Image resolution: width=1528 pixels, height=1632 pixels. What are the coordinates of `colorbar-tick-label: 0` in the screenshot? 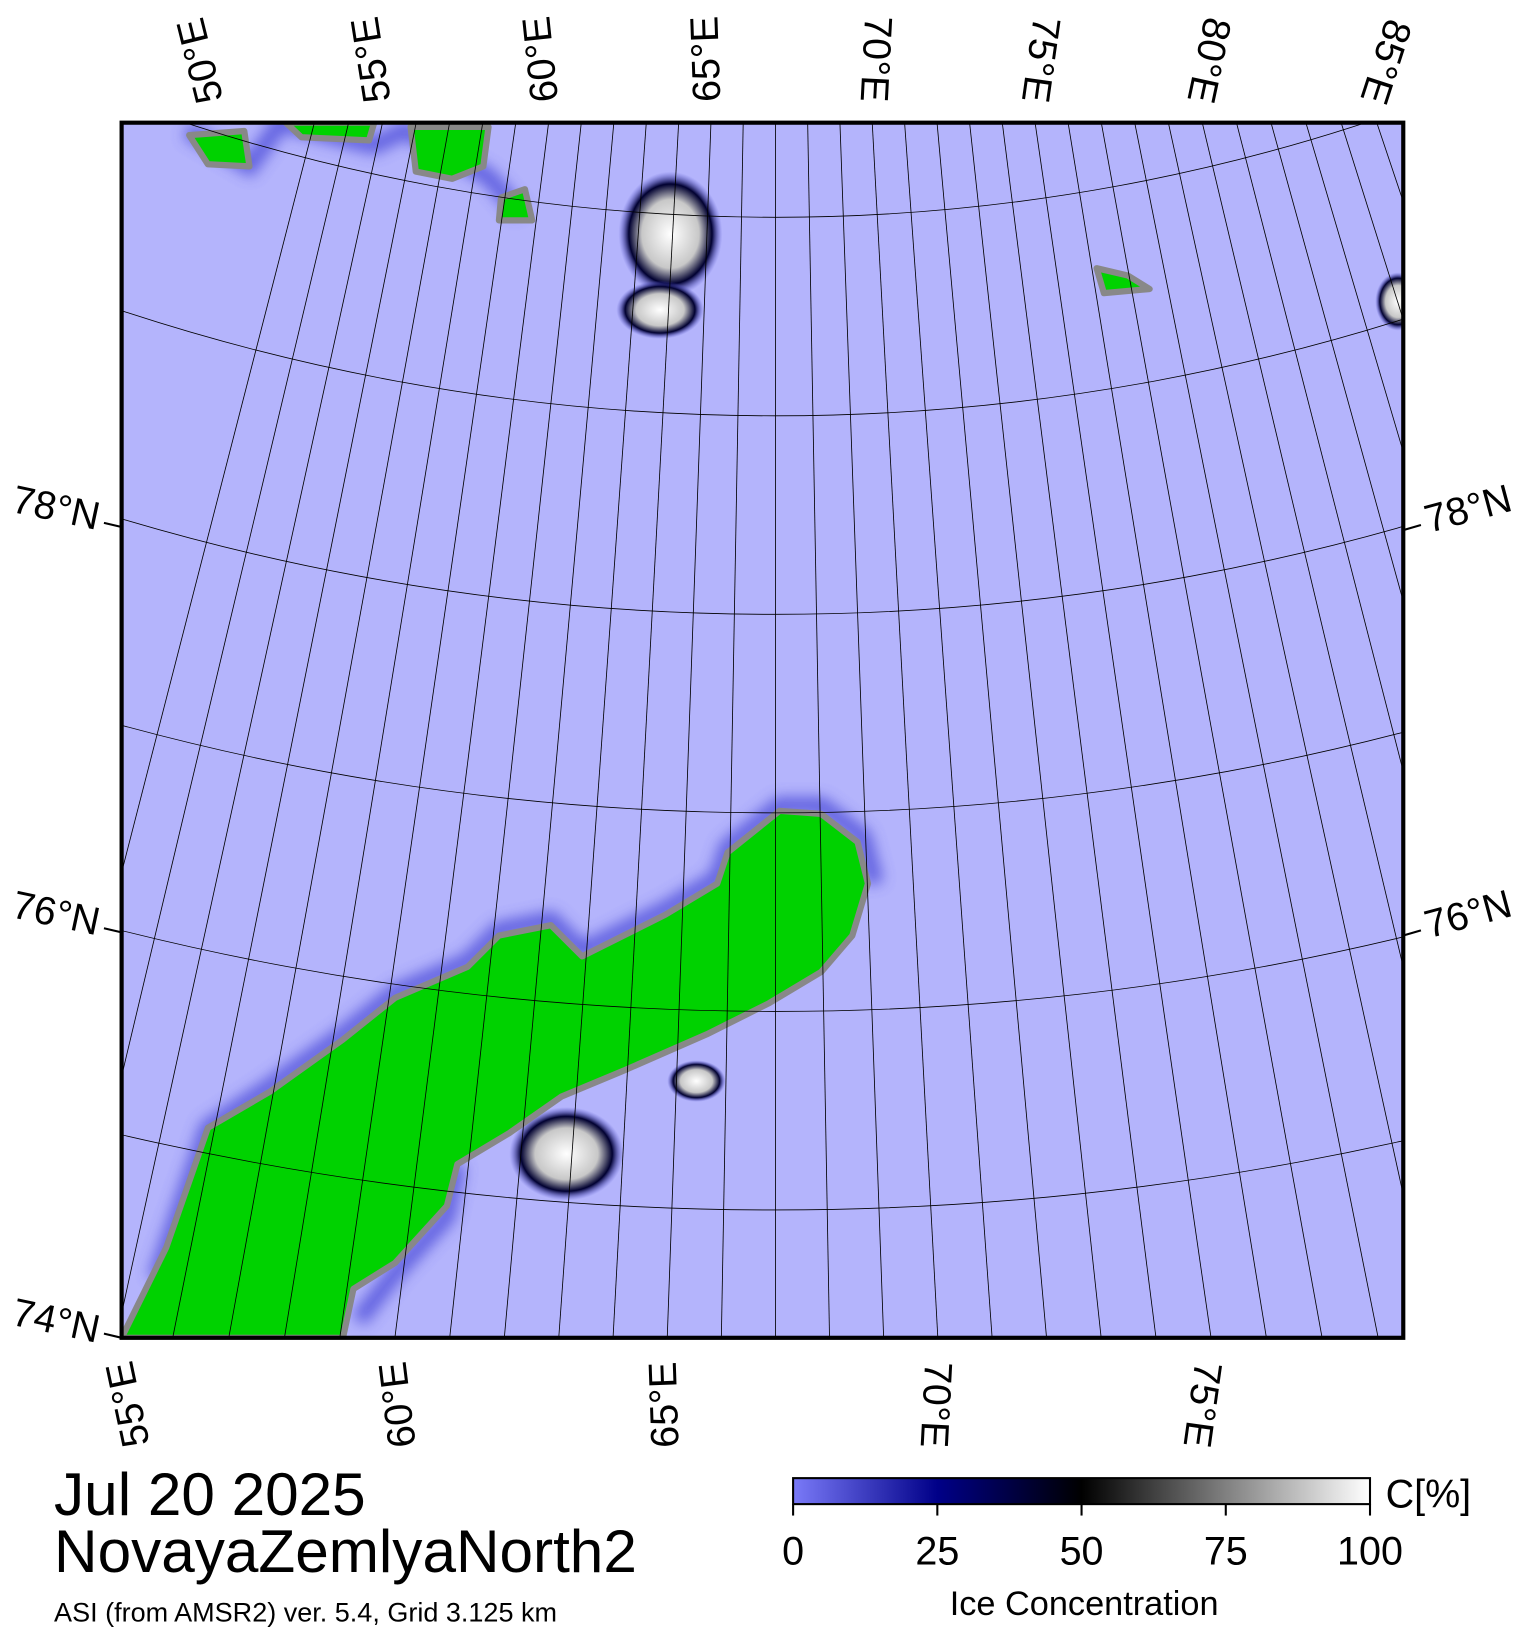 It's located at (793, 1551).